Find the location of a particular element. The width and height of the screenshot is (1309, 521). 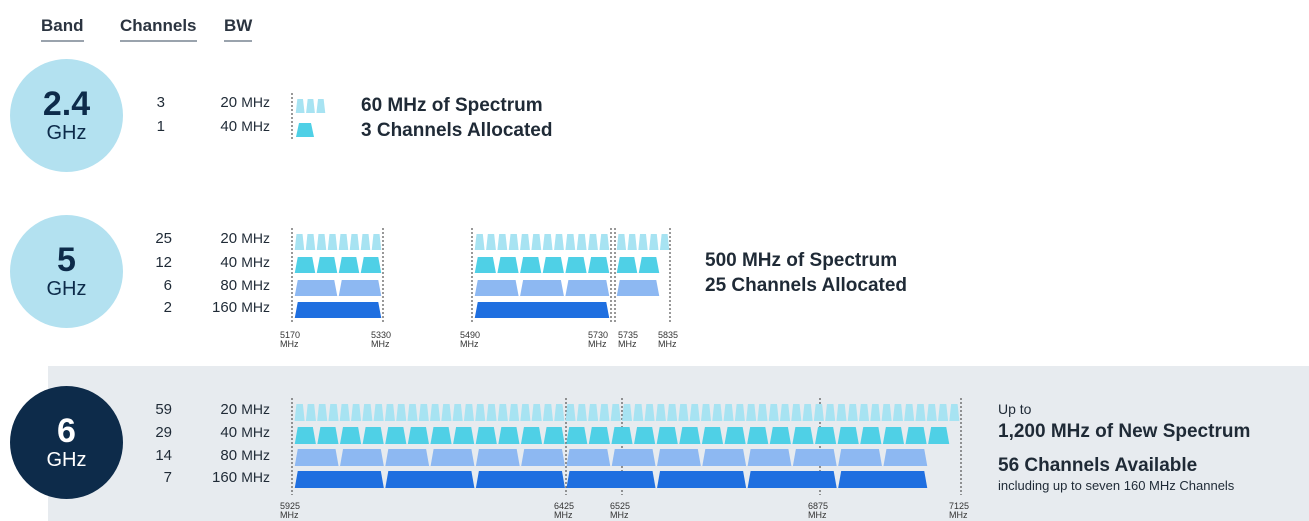

summary-prefix: Up to is located at coordinates (1015, 409).